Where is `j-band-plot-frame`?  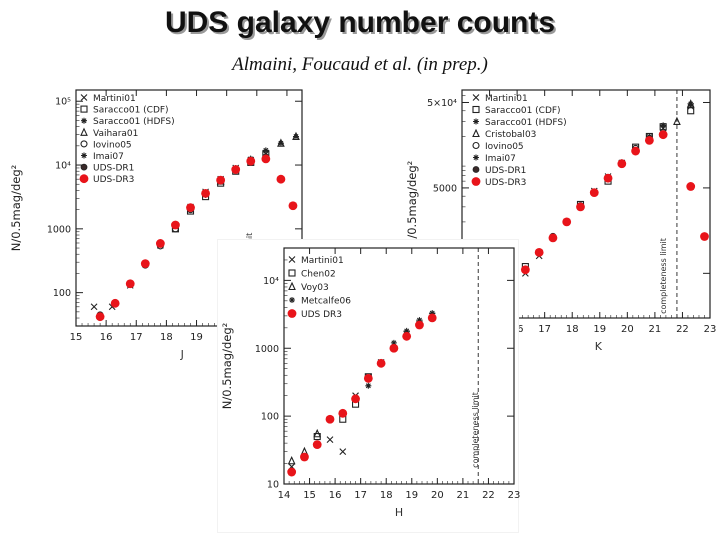 j-band-plot-frame is located at coordinates (189, 208).